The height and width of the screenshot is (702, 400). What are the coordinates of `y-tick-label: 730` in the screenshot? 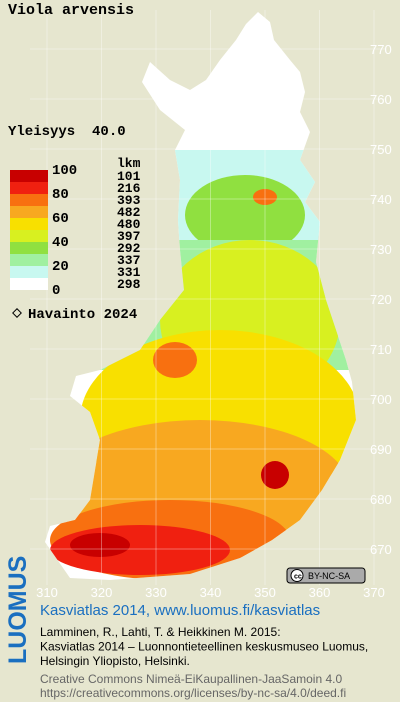 It's located at (381, 249).